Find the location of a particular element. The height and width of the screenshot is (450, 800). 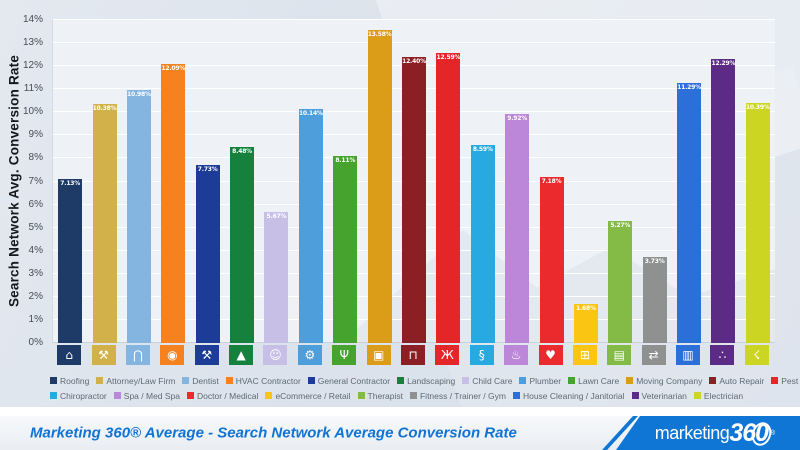

legend-item-chiropractor: Chiropractor is located at coordinates (78, 396).